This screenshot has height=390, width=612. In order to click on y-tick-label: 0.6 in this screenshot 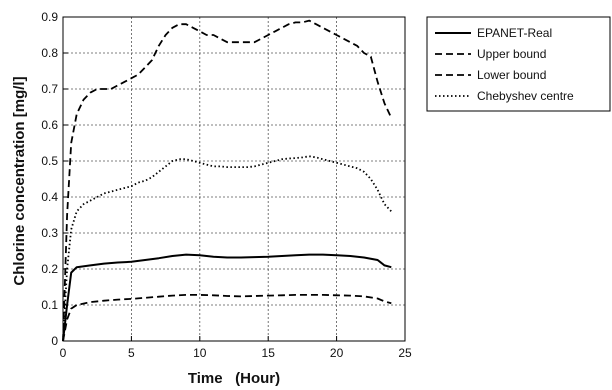, I will do `click(49, 125)`.